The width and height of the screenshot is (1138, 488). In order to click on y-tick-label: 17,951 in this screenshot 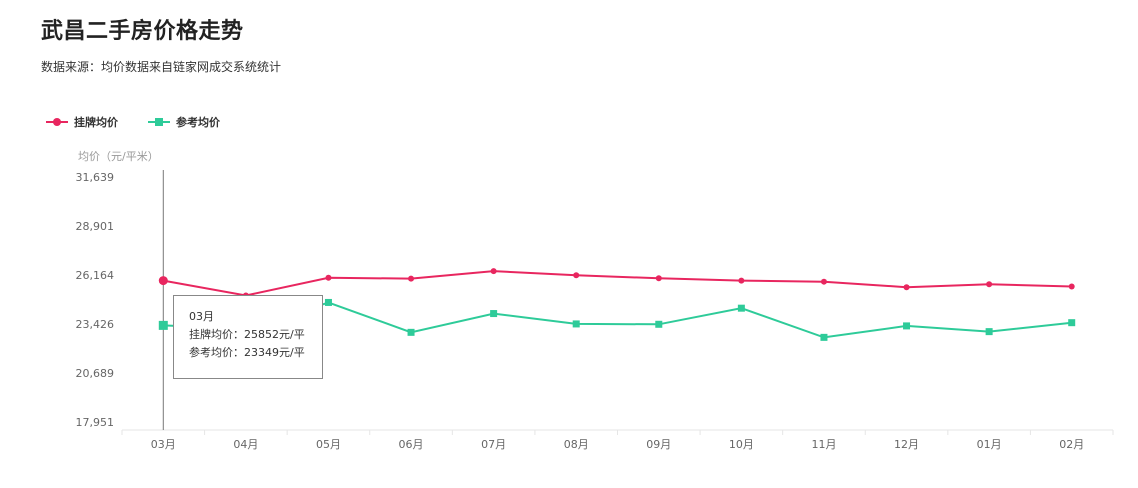, I will do `click(95, 422)`.